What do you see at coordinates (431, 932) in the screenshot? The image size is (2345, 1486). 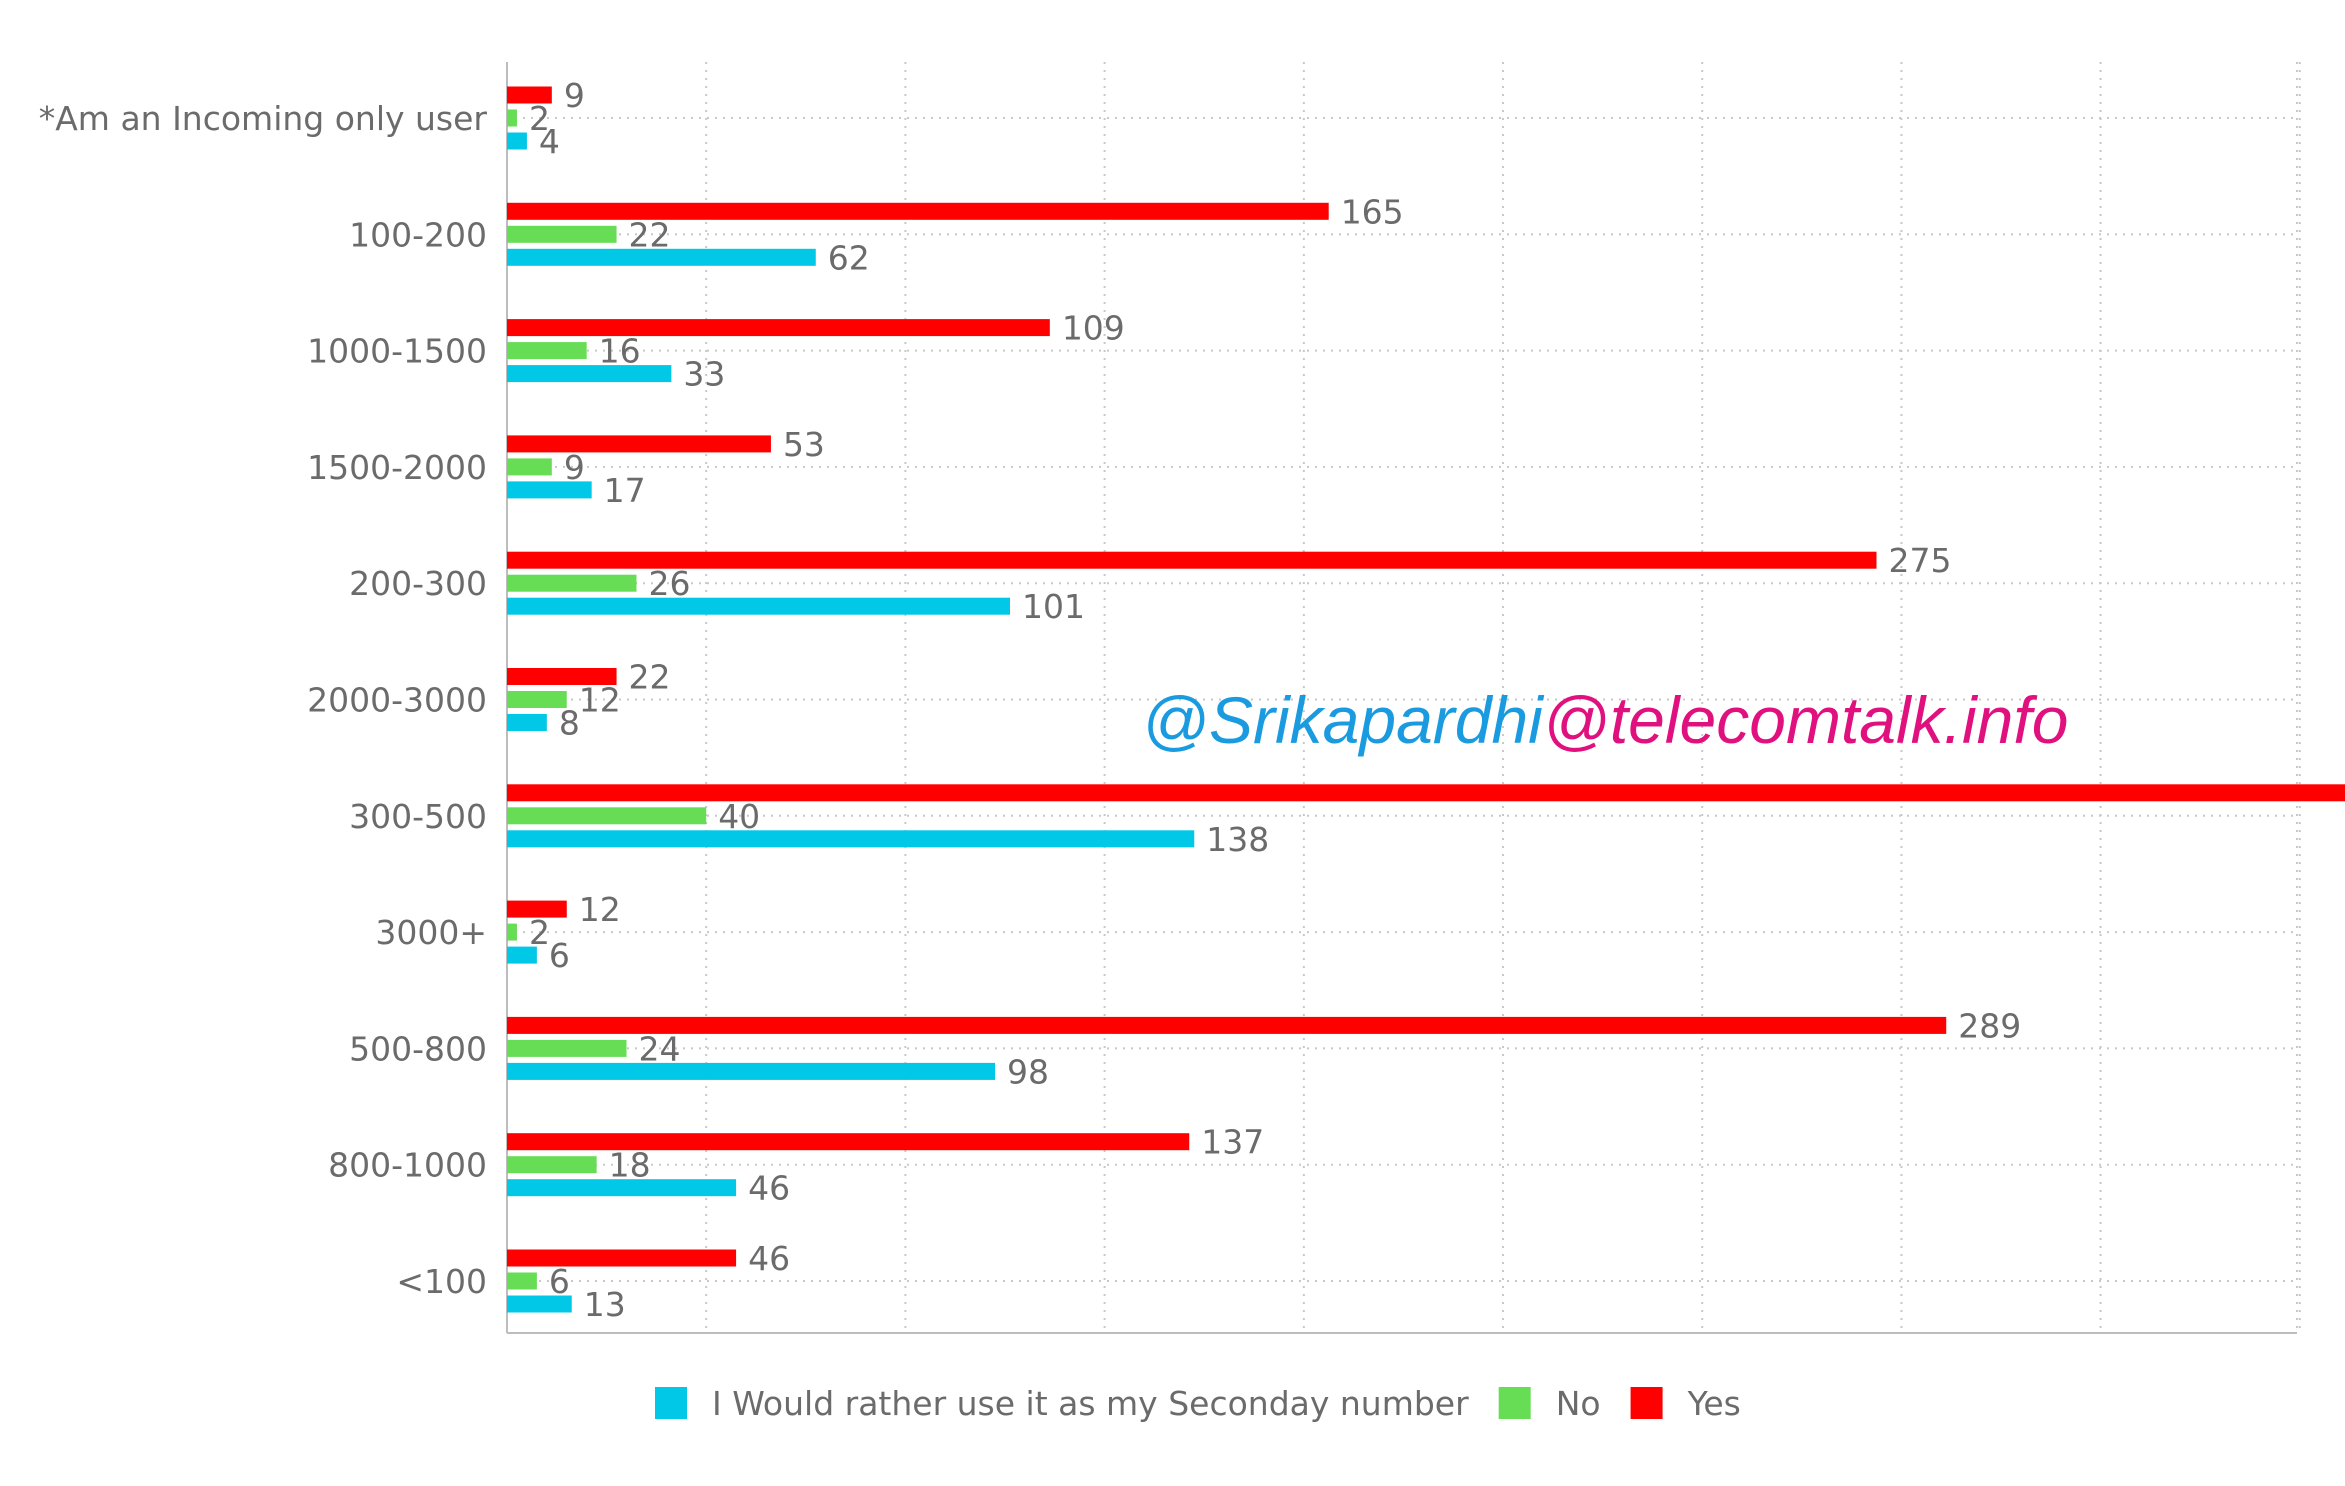 I see `category-label: 3000+` at bounding box center [431, 932].